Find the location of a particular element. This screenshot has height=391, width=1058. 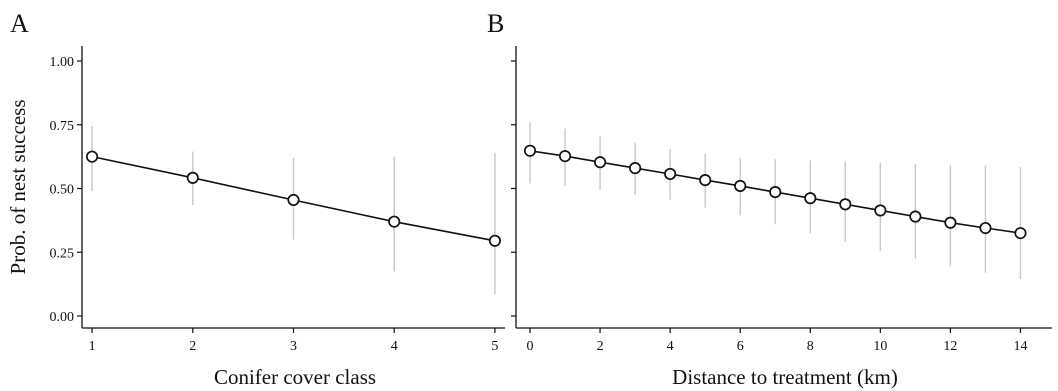

panel-a-y-tick-label: 0.50 is located at coordinates (62, 190).